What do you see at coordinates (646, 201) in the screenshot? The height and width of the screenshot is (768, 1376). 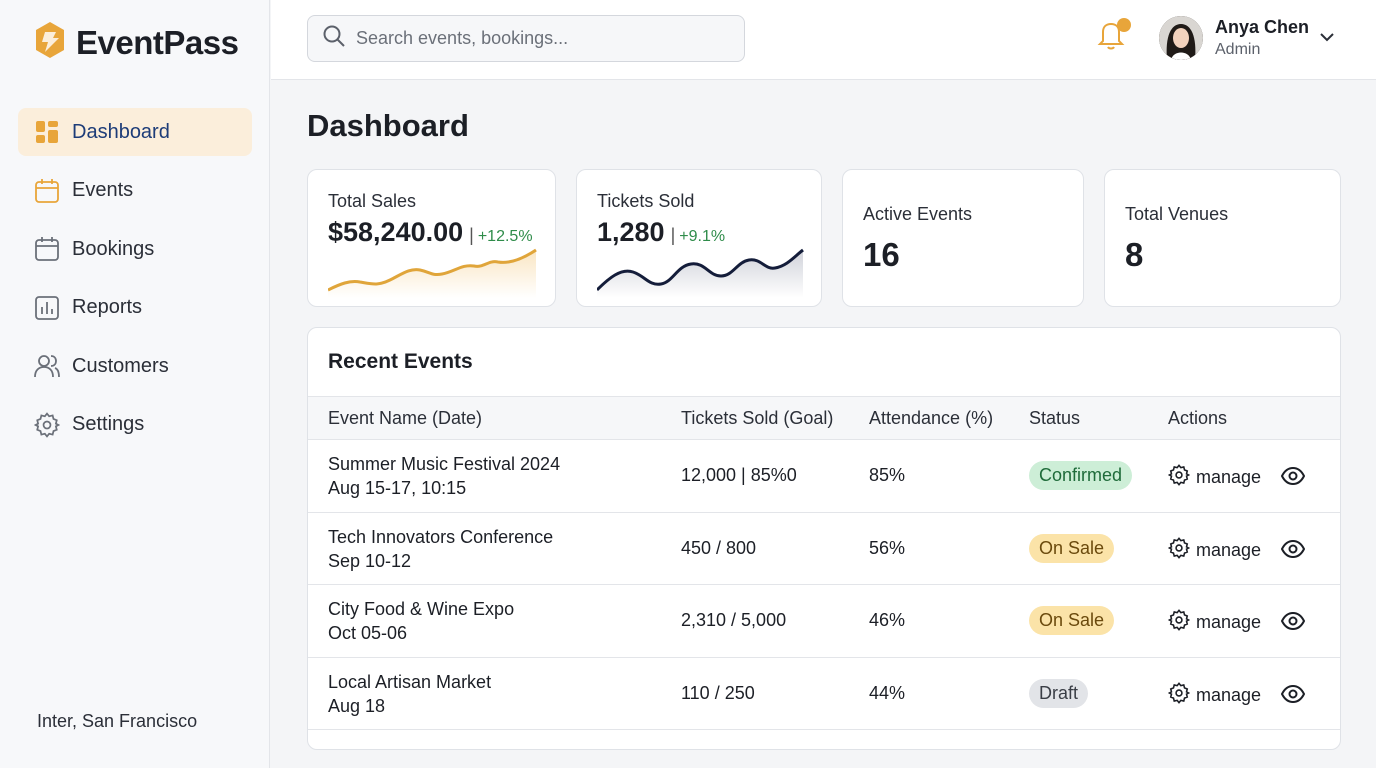 I see `stat-label: Tickets Sold` at bounding box center [646, 201].